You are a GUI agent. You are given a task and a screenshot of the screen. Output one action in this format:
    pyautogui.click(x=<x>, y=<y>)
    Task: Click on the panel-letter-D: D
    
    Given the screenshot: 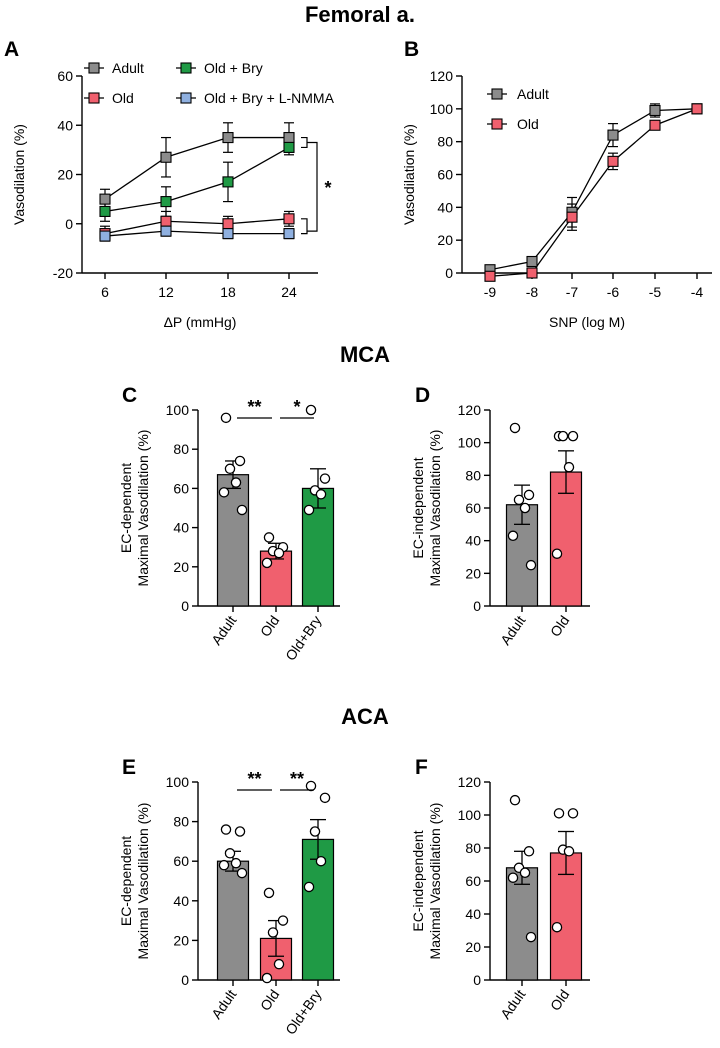 What is the action you would take?
    pyautogui.click(x=422, y=395)
    